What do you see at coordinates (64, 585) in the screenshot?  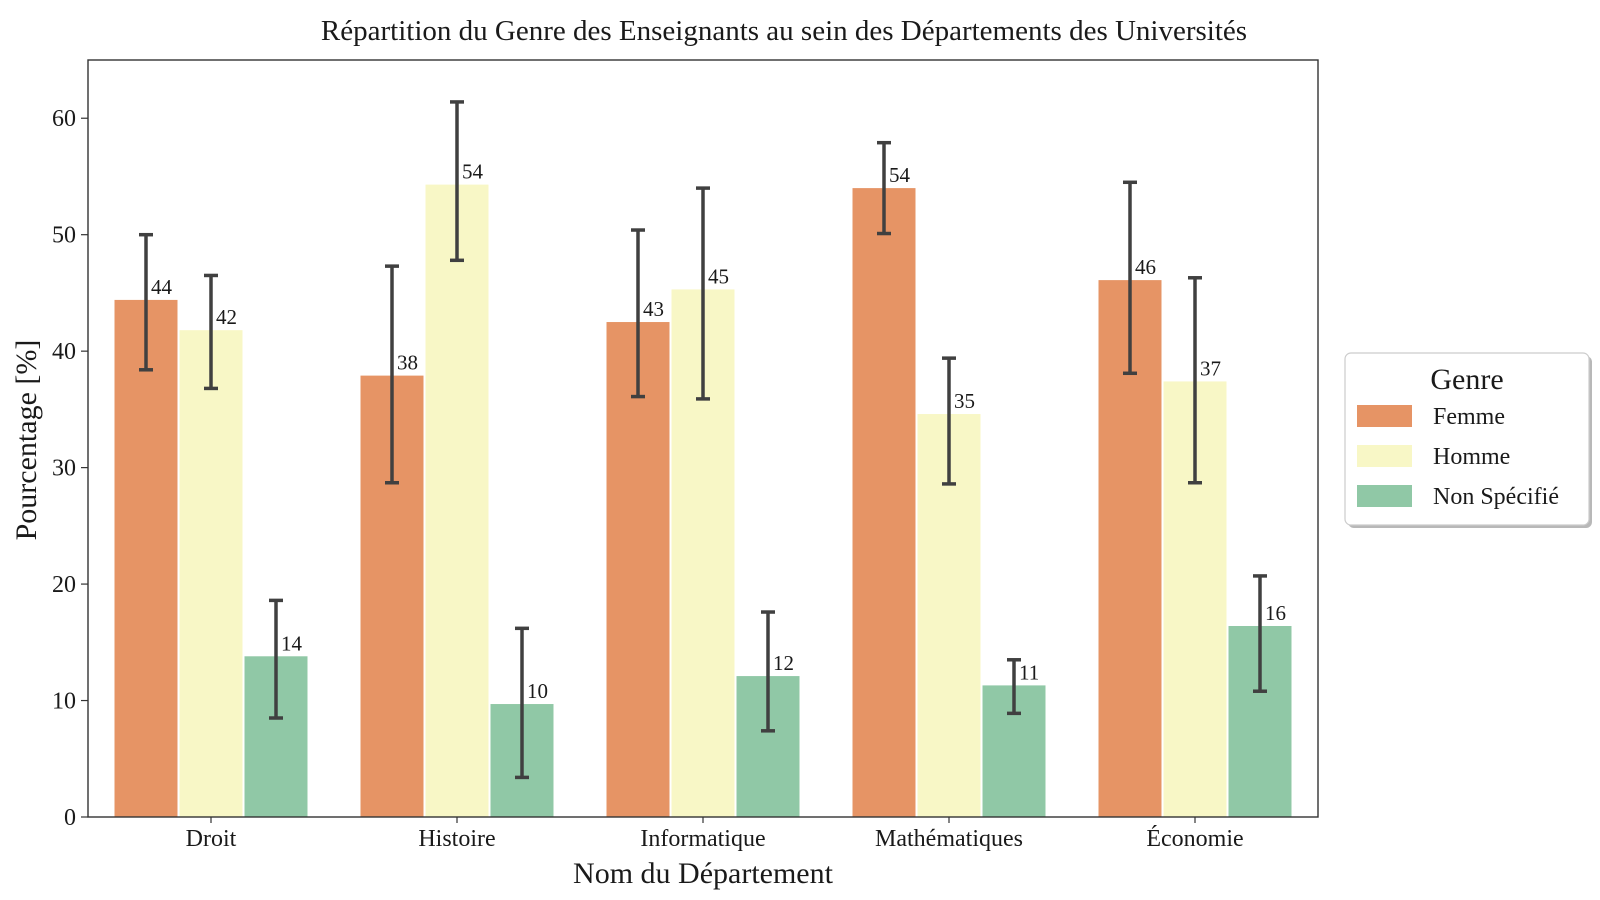 I see `y-tick-label: 20` at bounding box center [64, 585].